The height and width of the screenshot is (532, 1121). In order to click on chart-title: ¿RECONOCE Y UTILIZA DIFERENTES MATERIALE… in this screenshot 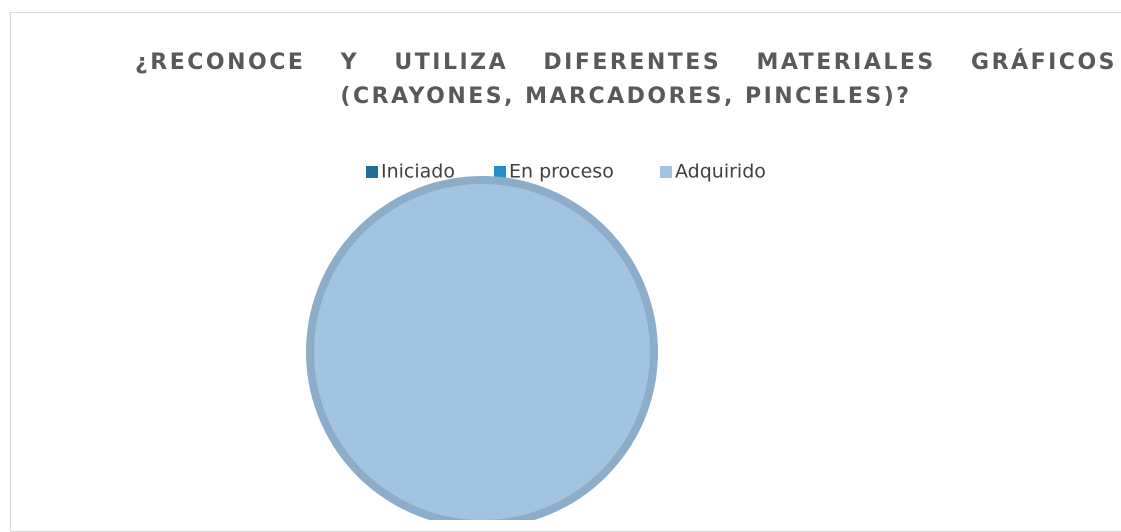, I will do `click(626, 79)`.